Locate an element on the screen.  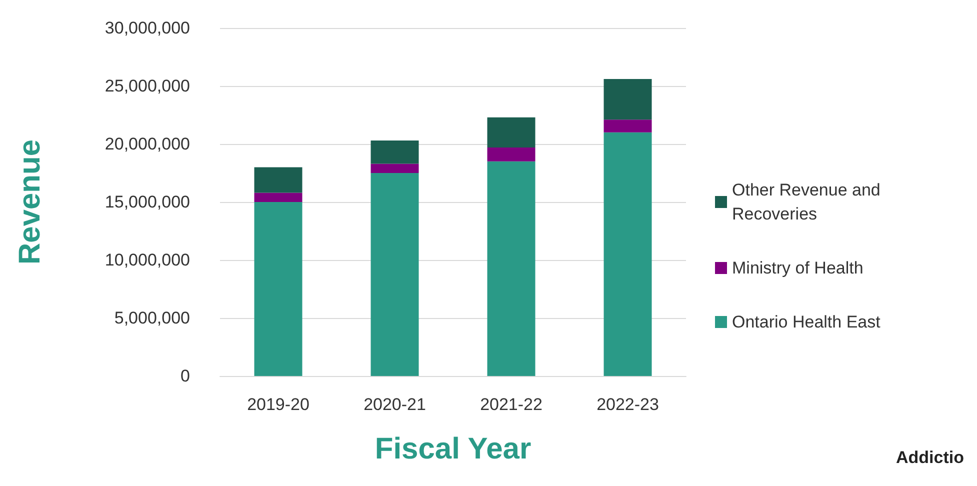
y-tick-label: 15,000,000 is located at coordinates (147, 202).